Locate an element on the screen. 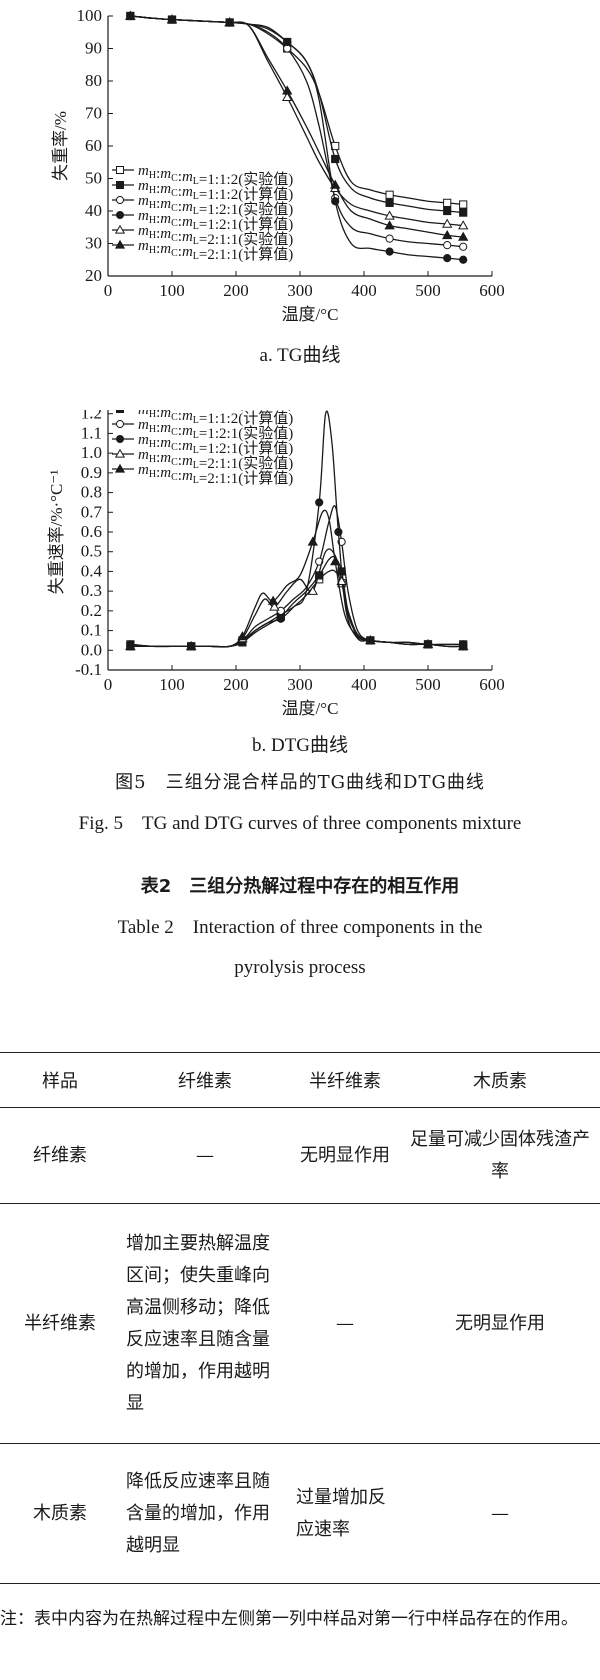 The height and width of the screenshot is (1680, 600). header-hemicellulose: 半纤维素 is located at coordinates (345, 1080).